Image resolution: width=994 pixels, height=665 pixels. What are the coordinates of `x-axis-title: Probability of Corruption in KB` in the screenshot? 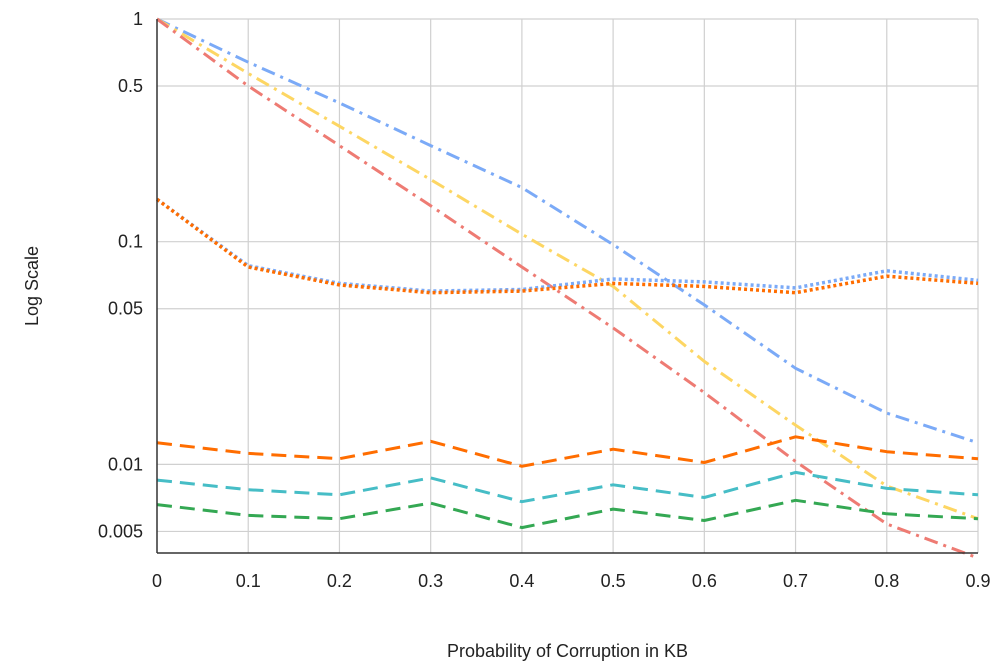 It's located at (567, 651).